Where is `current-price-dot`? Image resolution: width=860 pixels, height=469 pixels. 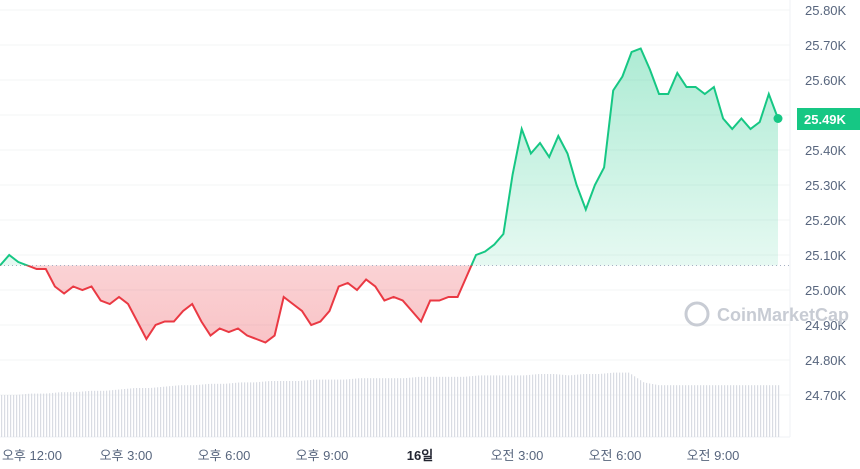 current-price-dot is located at coordinates (778, 118).